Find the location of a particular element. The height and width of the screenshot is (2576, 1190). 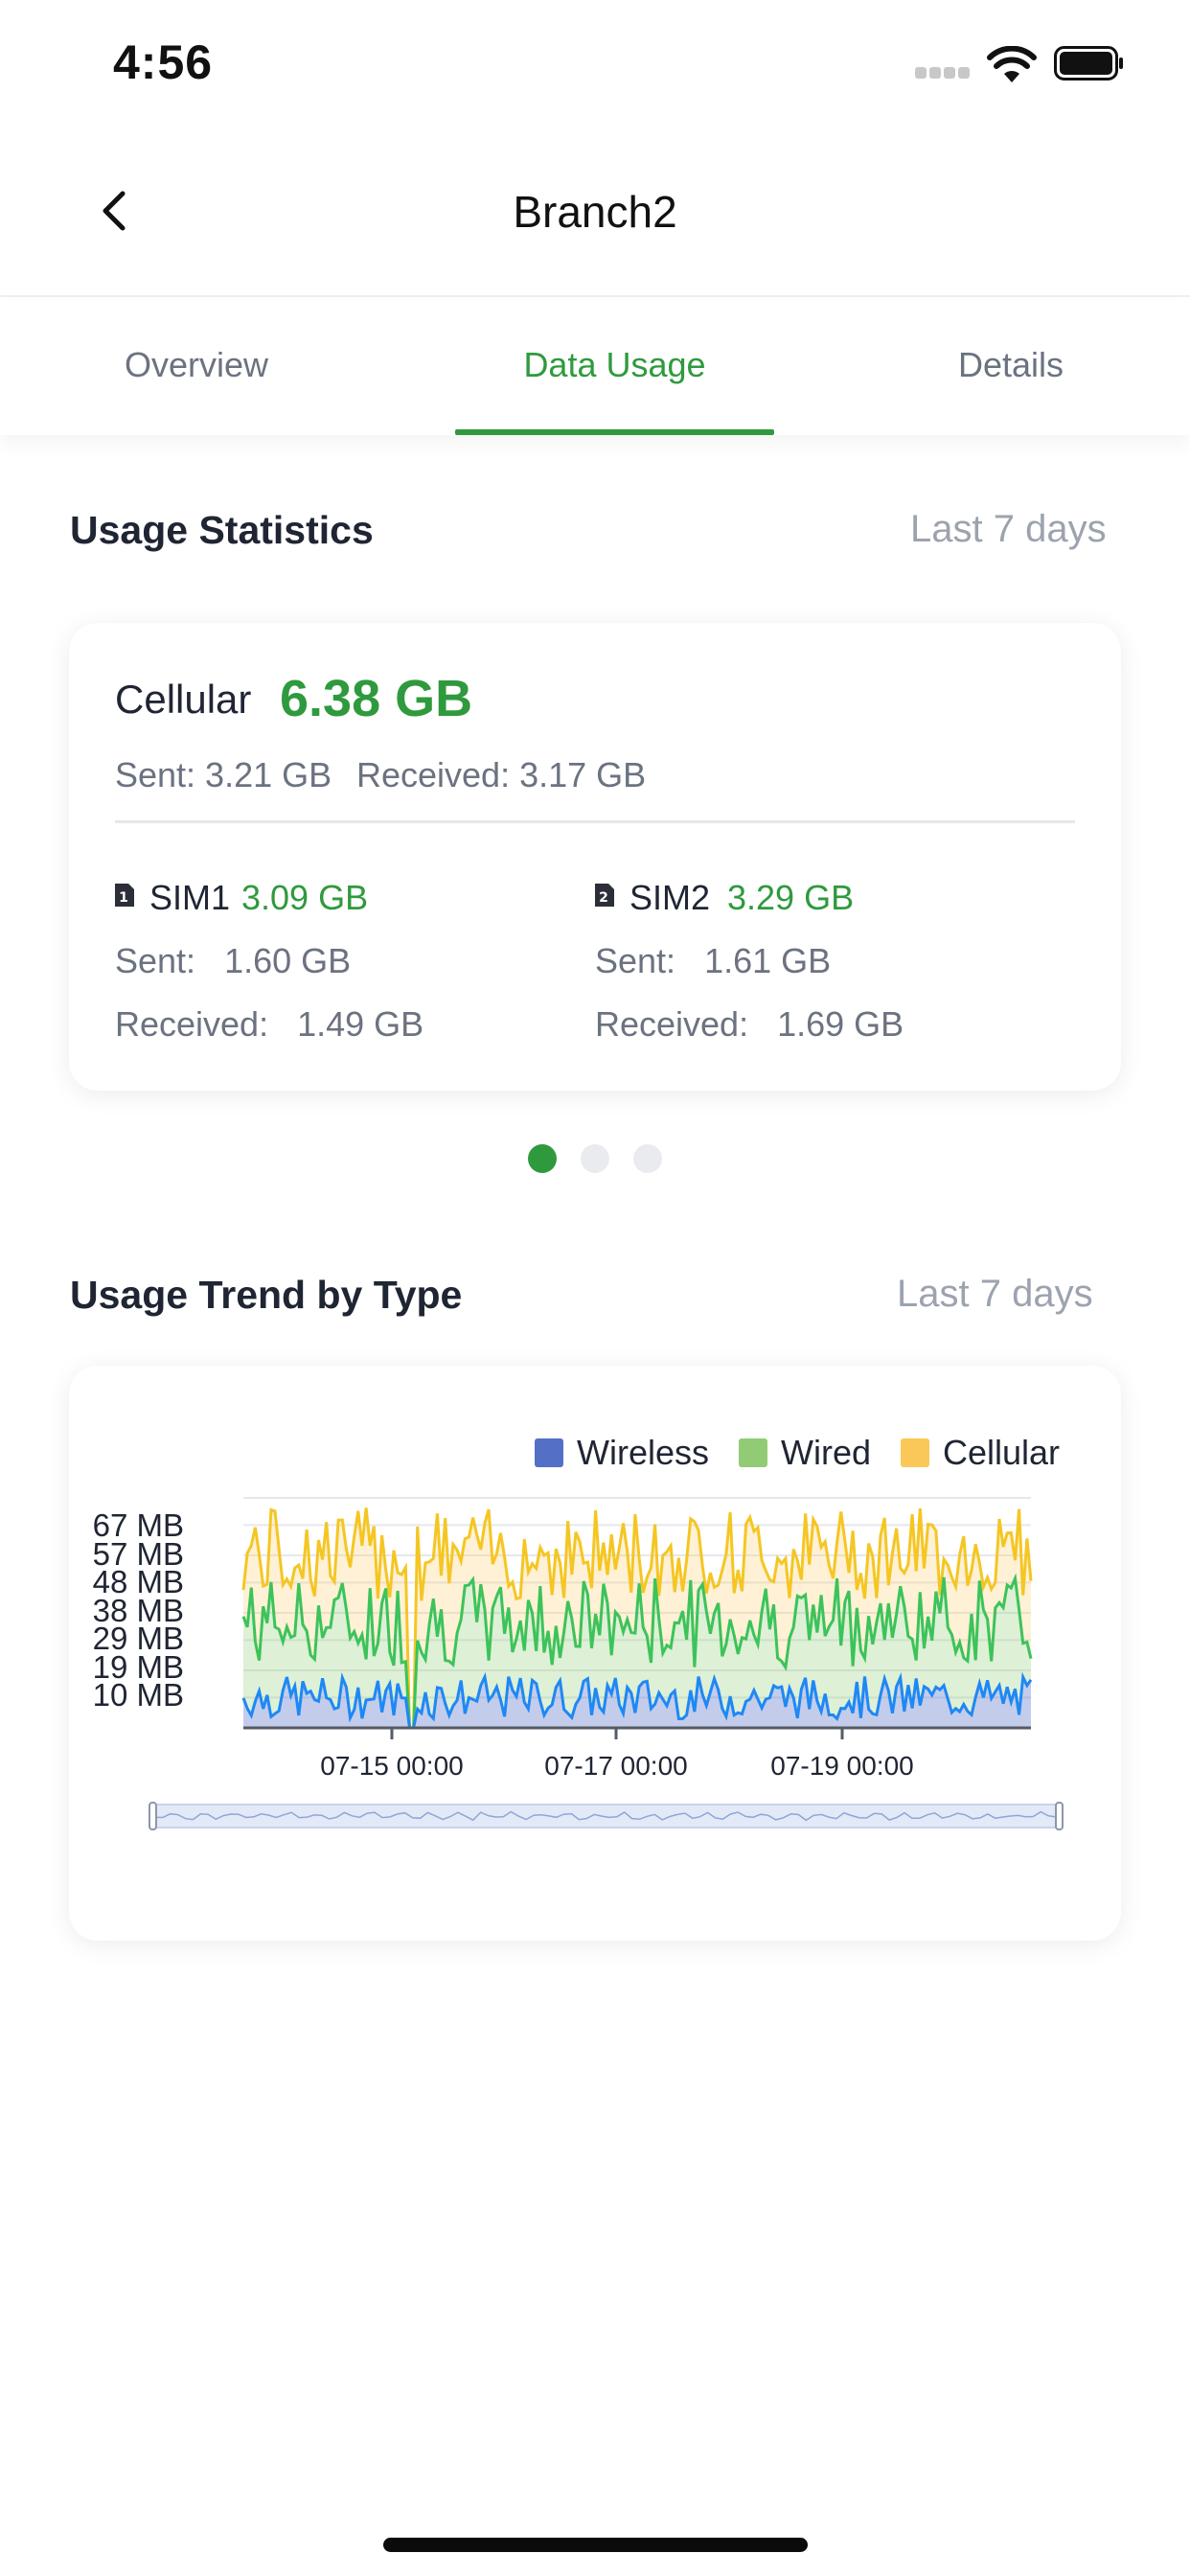

tab-data-usage: Data Usage is located at coordinates (615, 364).